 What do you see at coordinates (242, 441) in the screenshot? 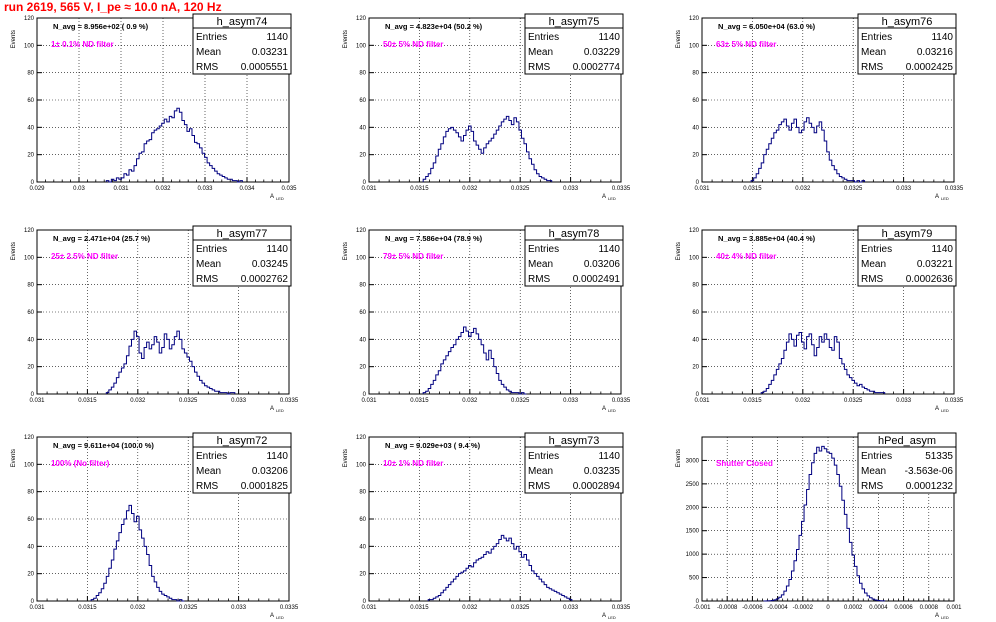
I see `histogram-name: h_asym72` at bounding box center [242, 441].